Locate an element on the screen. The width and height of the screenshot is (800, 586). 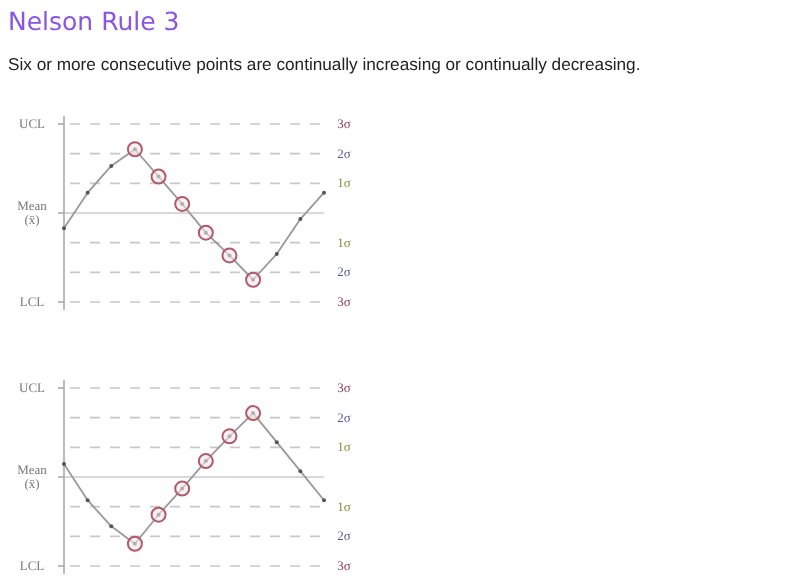
chart-subtitle: Six or more consecutive points are continually increasing or continually decreasing. is located at coordinates (324, 64).